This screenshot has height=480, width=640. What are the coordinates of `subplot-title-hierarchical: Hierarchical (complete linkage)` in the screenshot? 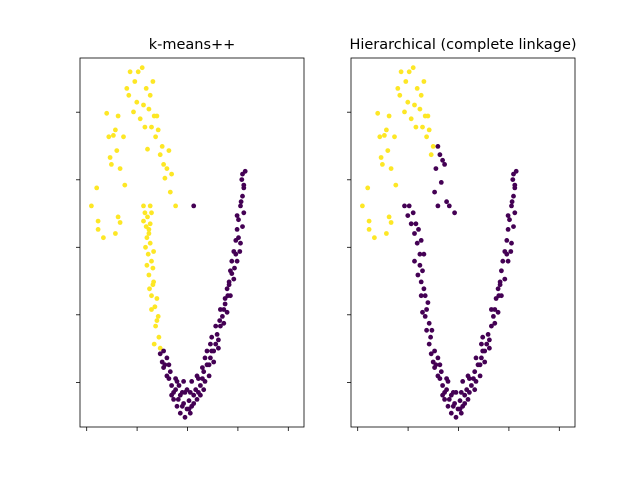 It's located at (462, 45).